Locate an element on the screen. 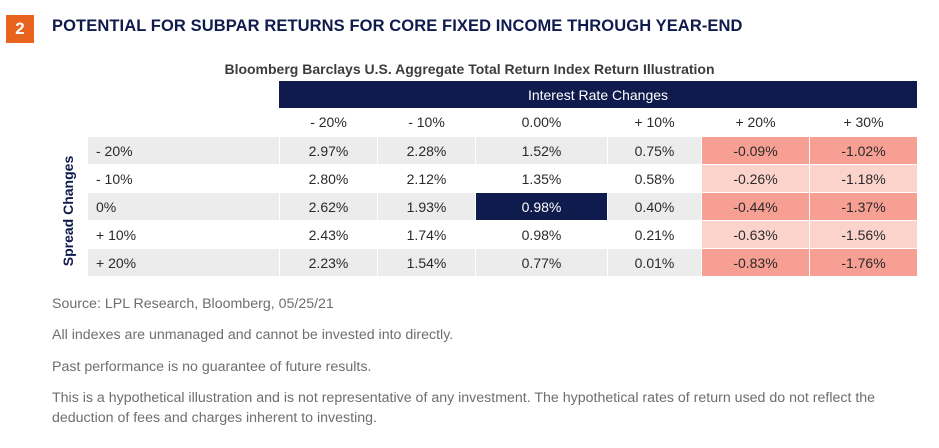  spread-changes-axis-label: Spread Changes is located at coordinates (68, 211).